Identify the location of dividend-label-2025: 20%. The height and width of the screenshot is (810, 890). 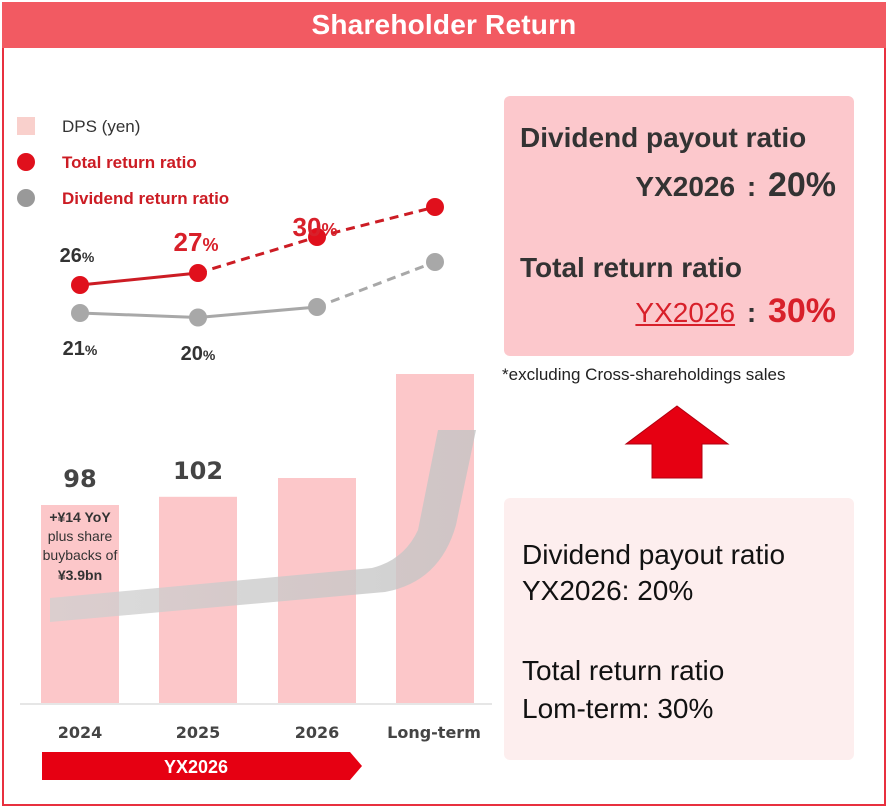
(198, 354).